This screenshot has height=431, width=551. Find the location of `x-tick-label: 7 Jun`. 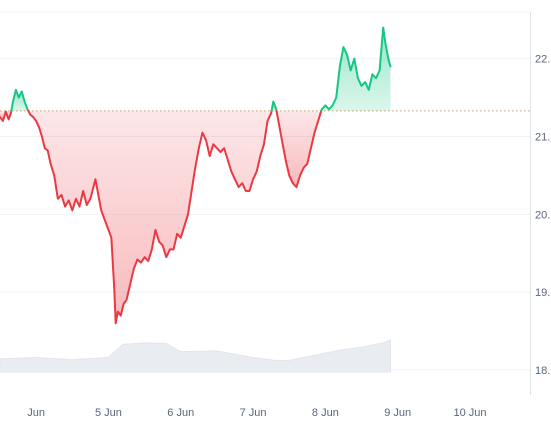

x-tick-label: 7 Jun is located at coordinates (253, 413).